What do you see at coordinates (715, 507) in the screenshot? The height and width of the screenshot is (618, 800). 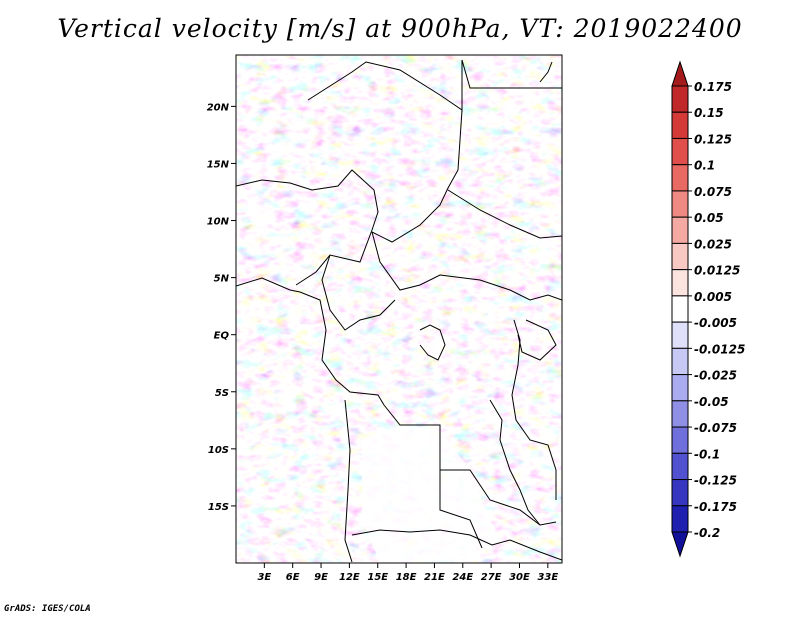 I see `colorbar-label: -0.175` at bounding box center [715, 507].